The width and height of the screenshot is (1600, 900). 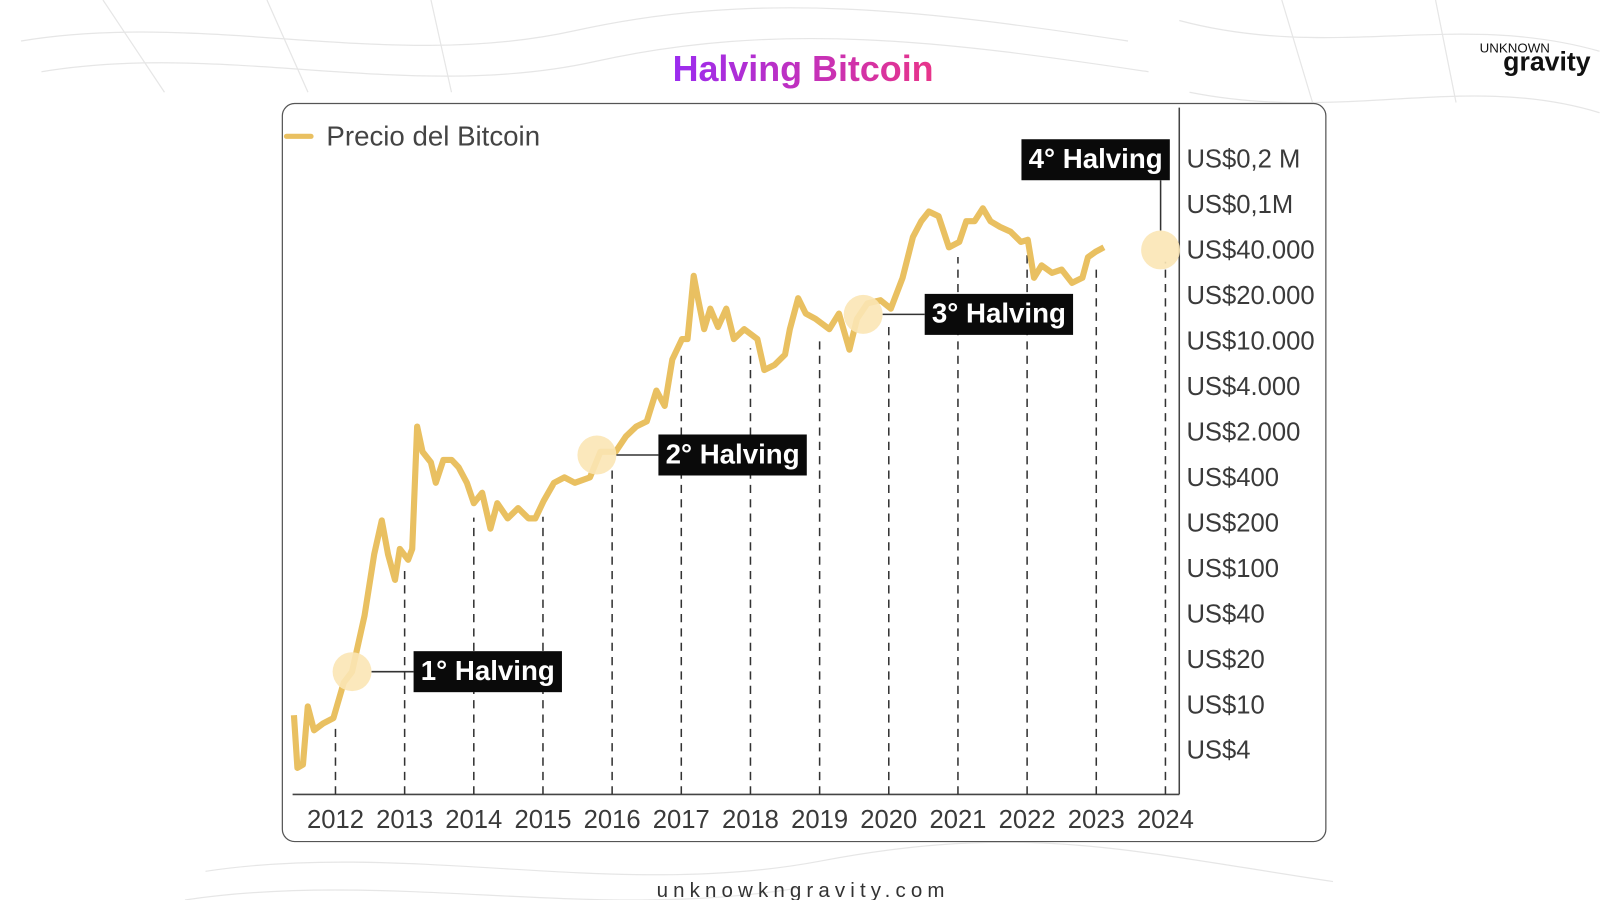 What do you see at coordinates (1243, 432) in the screenshot?
I see `y-tick-label: US$2.000` at bounding box center [1243, 432].